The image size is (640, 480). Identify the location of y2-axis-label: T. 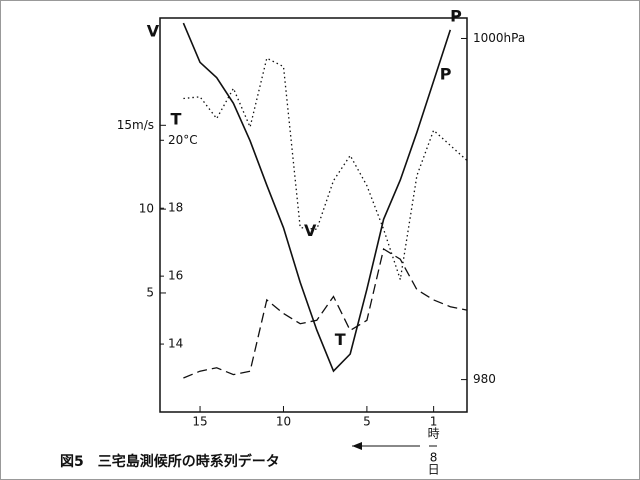
(176, 119).